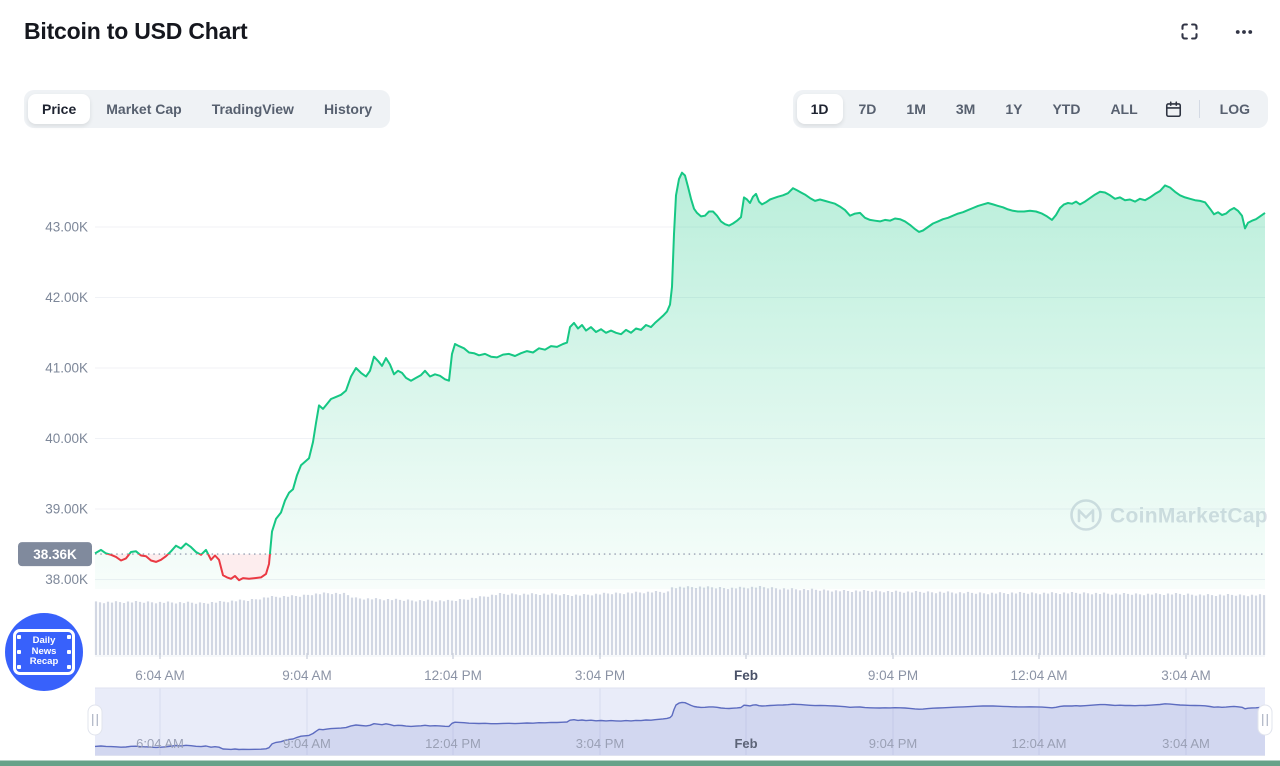 This screenshot has height=766, width=1280. I want to click on x-tick-label: Feb, so click(746, 675).